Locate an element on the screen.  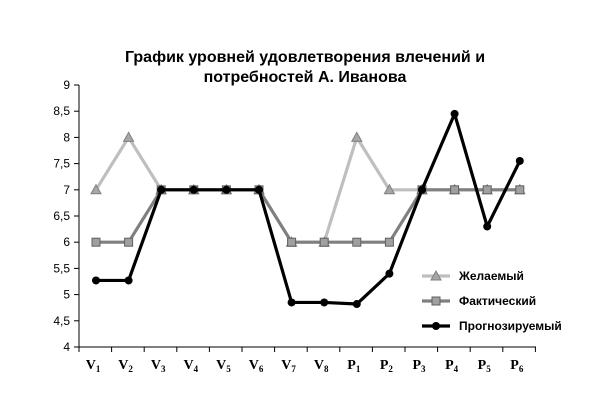
y-tick-label: 8,5 is located at coordinates (61, 111).